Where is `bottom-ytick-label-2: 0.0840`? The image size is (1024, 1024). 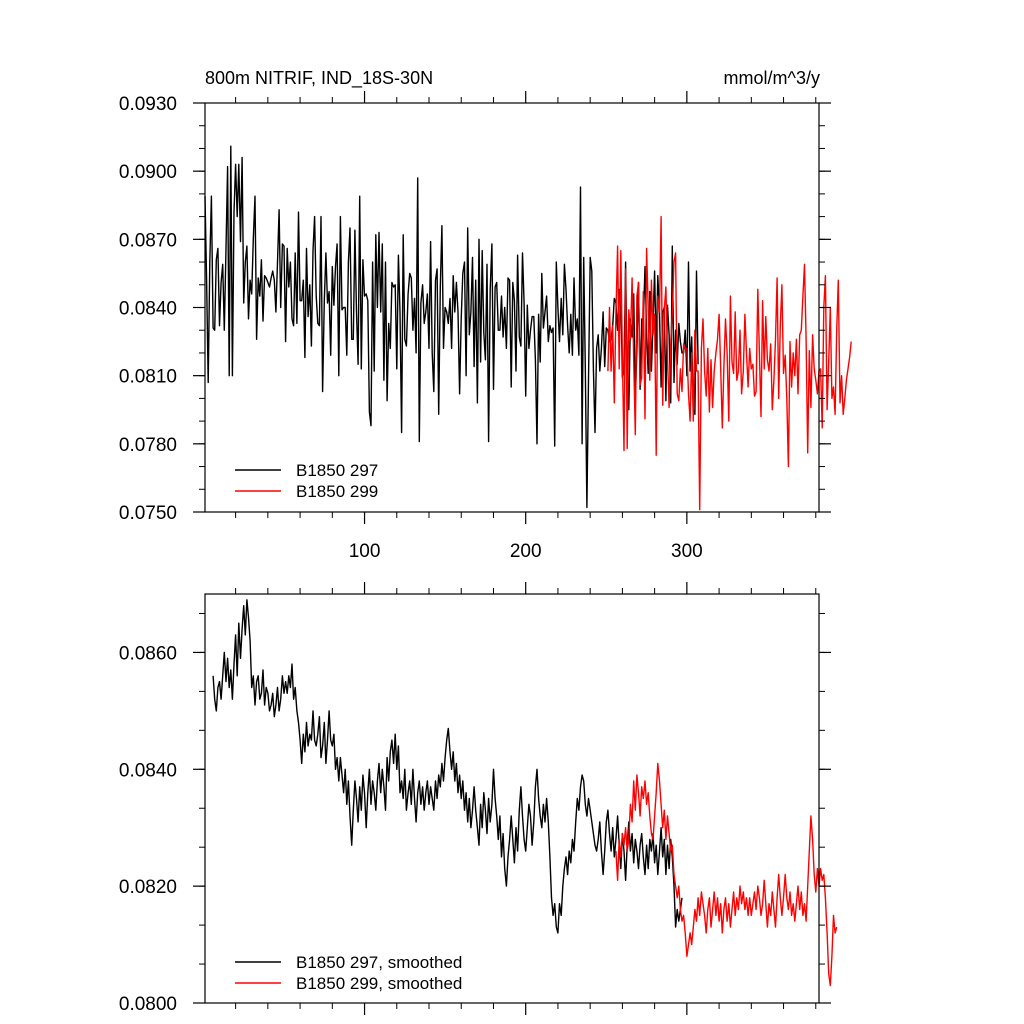
bottom-ytick-label-2: 0.0840 is located at coordinates (148, 770).